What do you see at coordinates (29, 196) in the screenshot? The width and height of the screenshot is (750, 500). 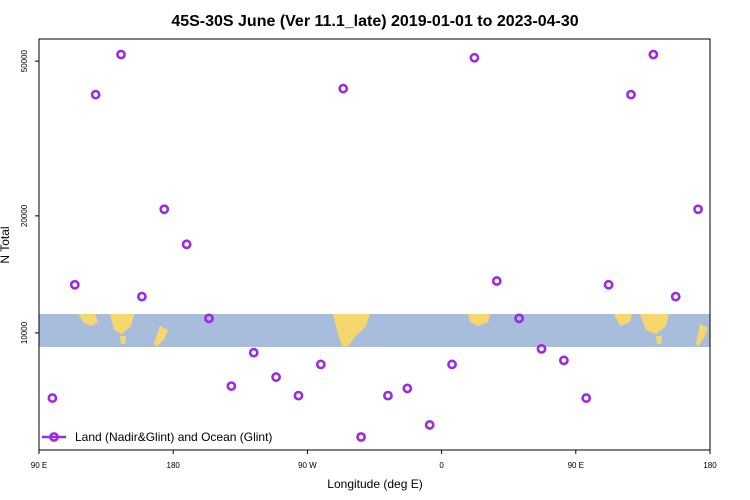 I see `y-axis: 10000 20000 50000` at bounding box center [29, 196].